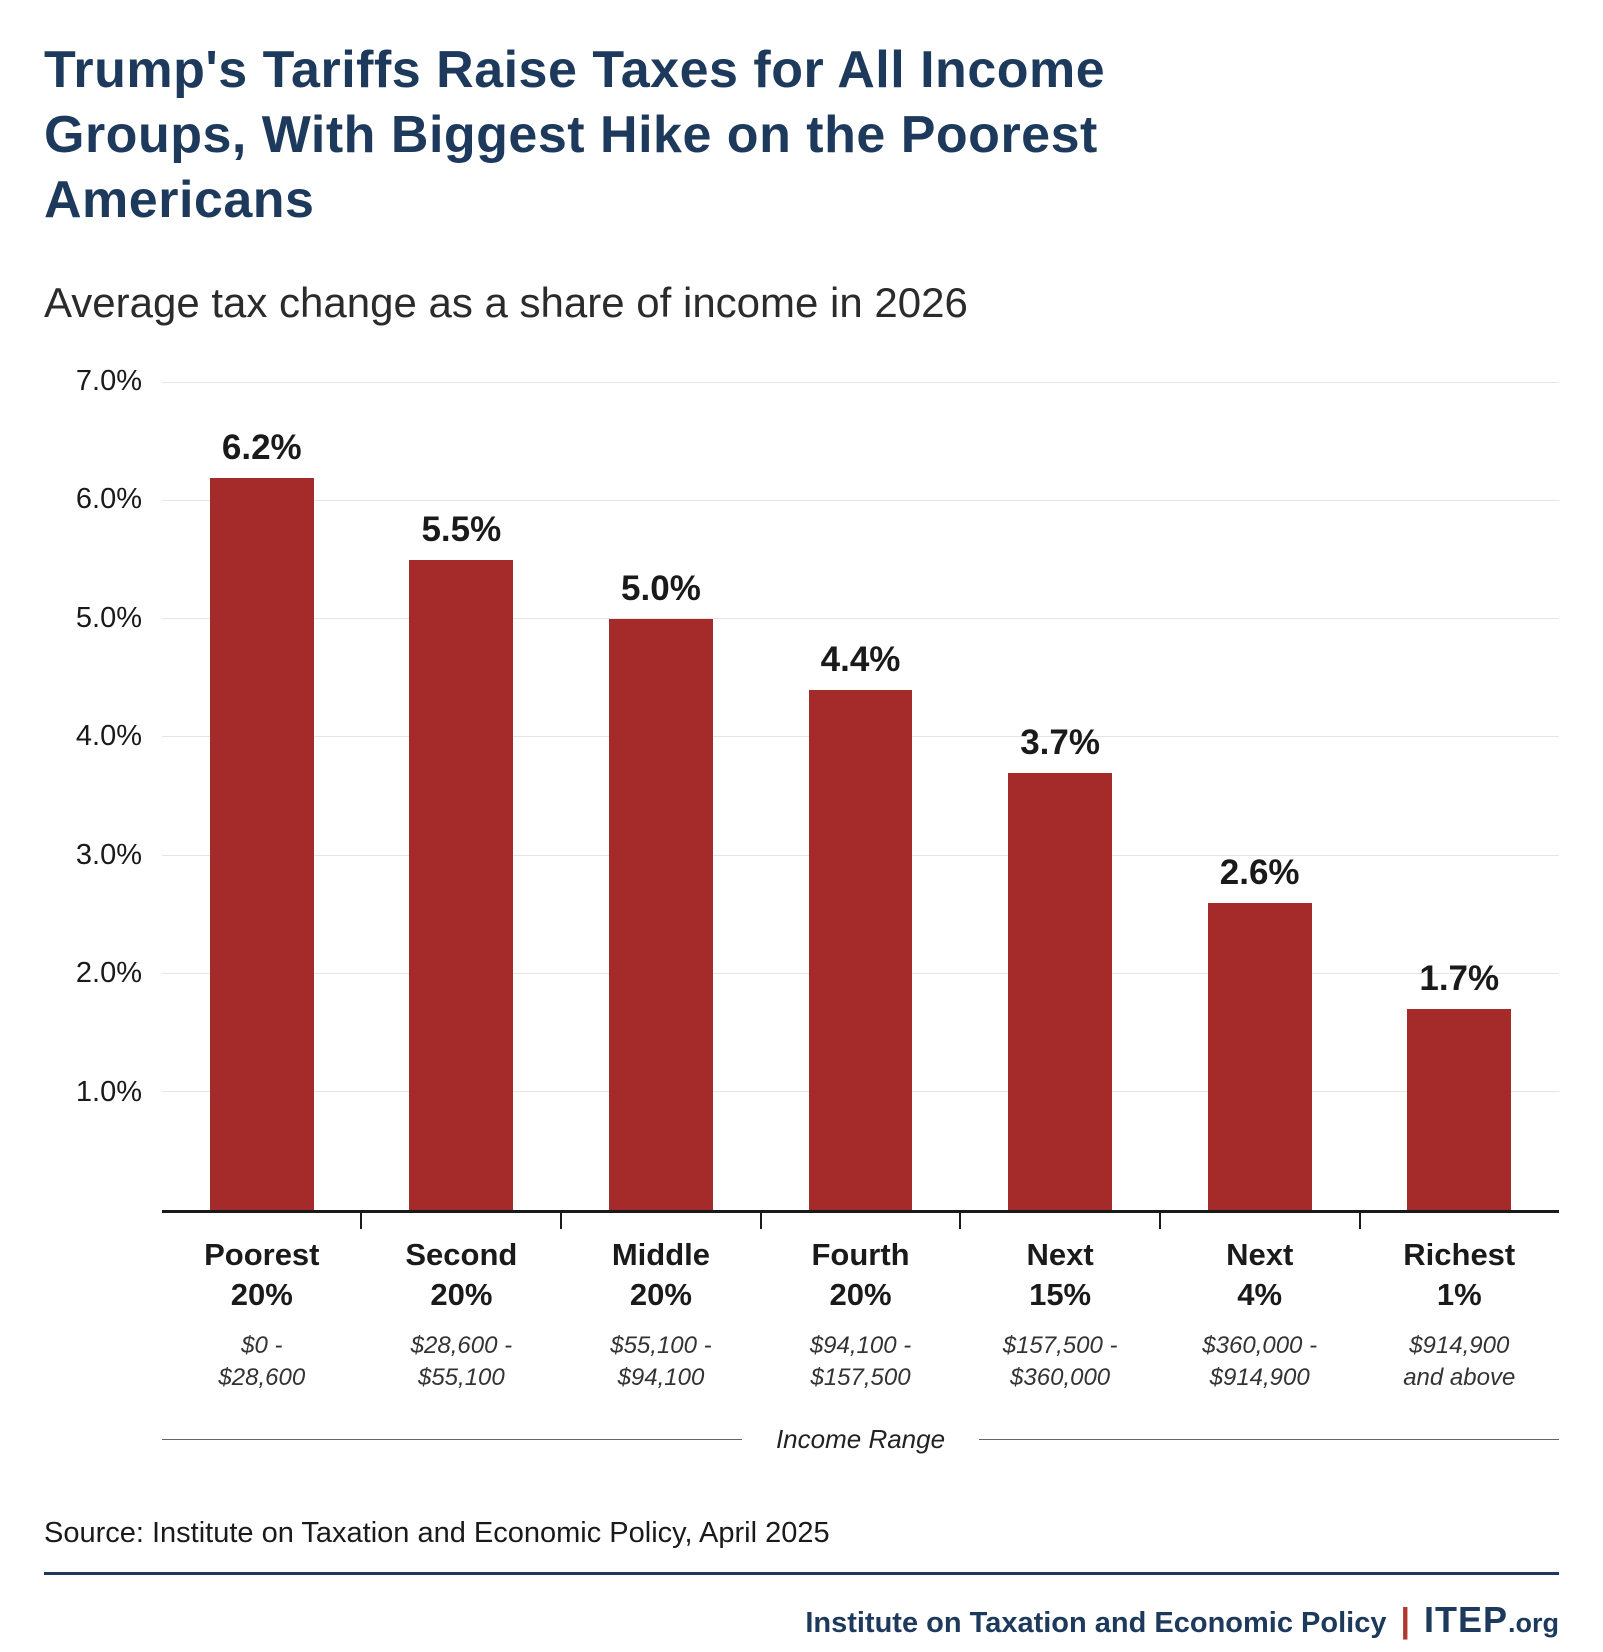 This screenshot has height=1652, width=1603. Describe the element at coordinates (1060, 1275) in the screenshot. I see `category-label: Next 15%` at that location.